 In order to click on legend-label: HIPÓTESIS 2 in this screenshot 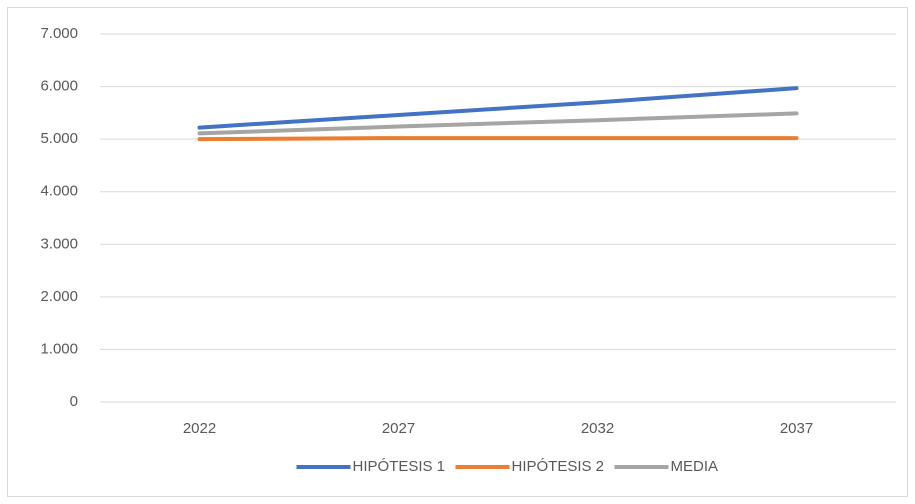, I will do `click(558, 466)`.